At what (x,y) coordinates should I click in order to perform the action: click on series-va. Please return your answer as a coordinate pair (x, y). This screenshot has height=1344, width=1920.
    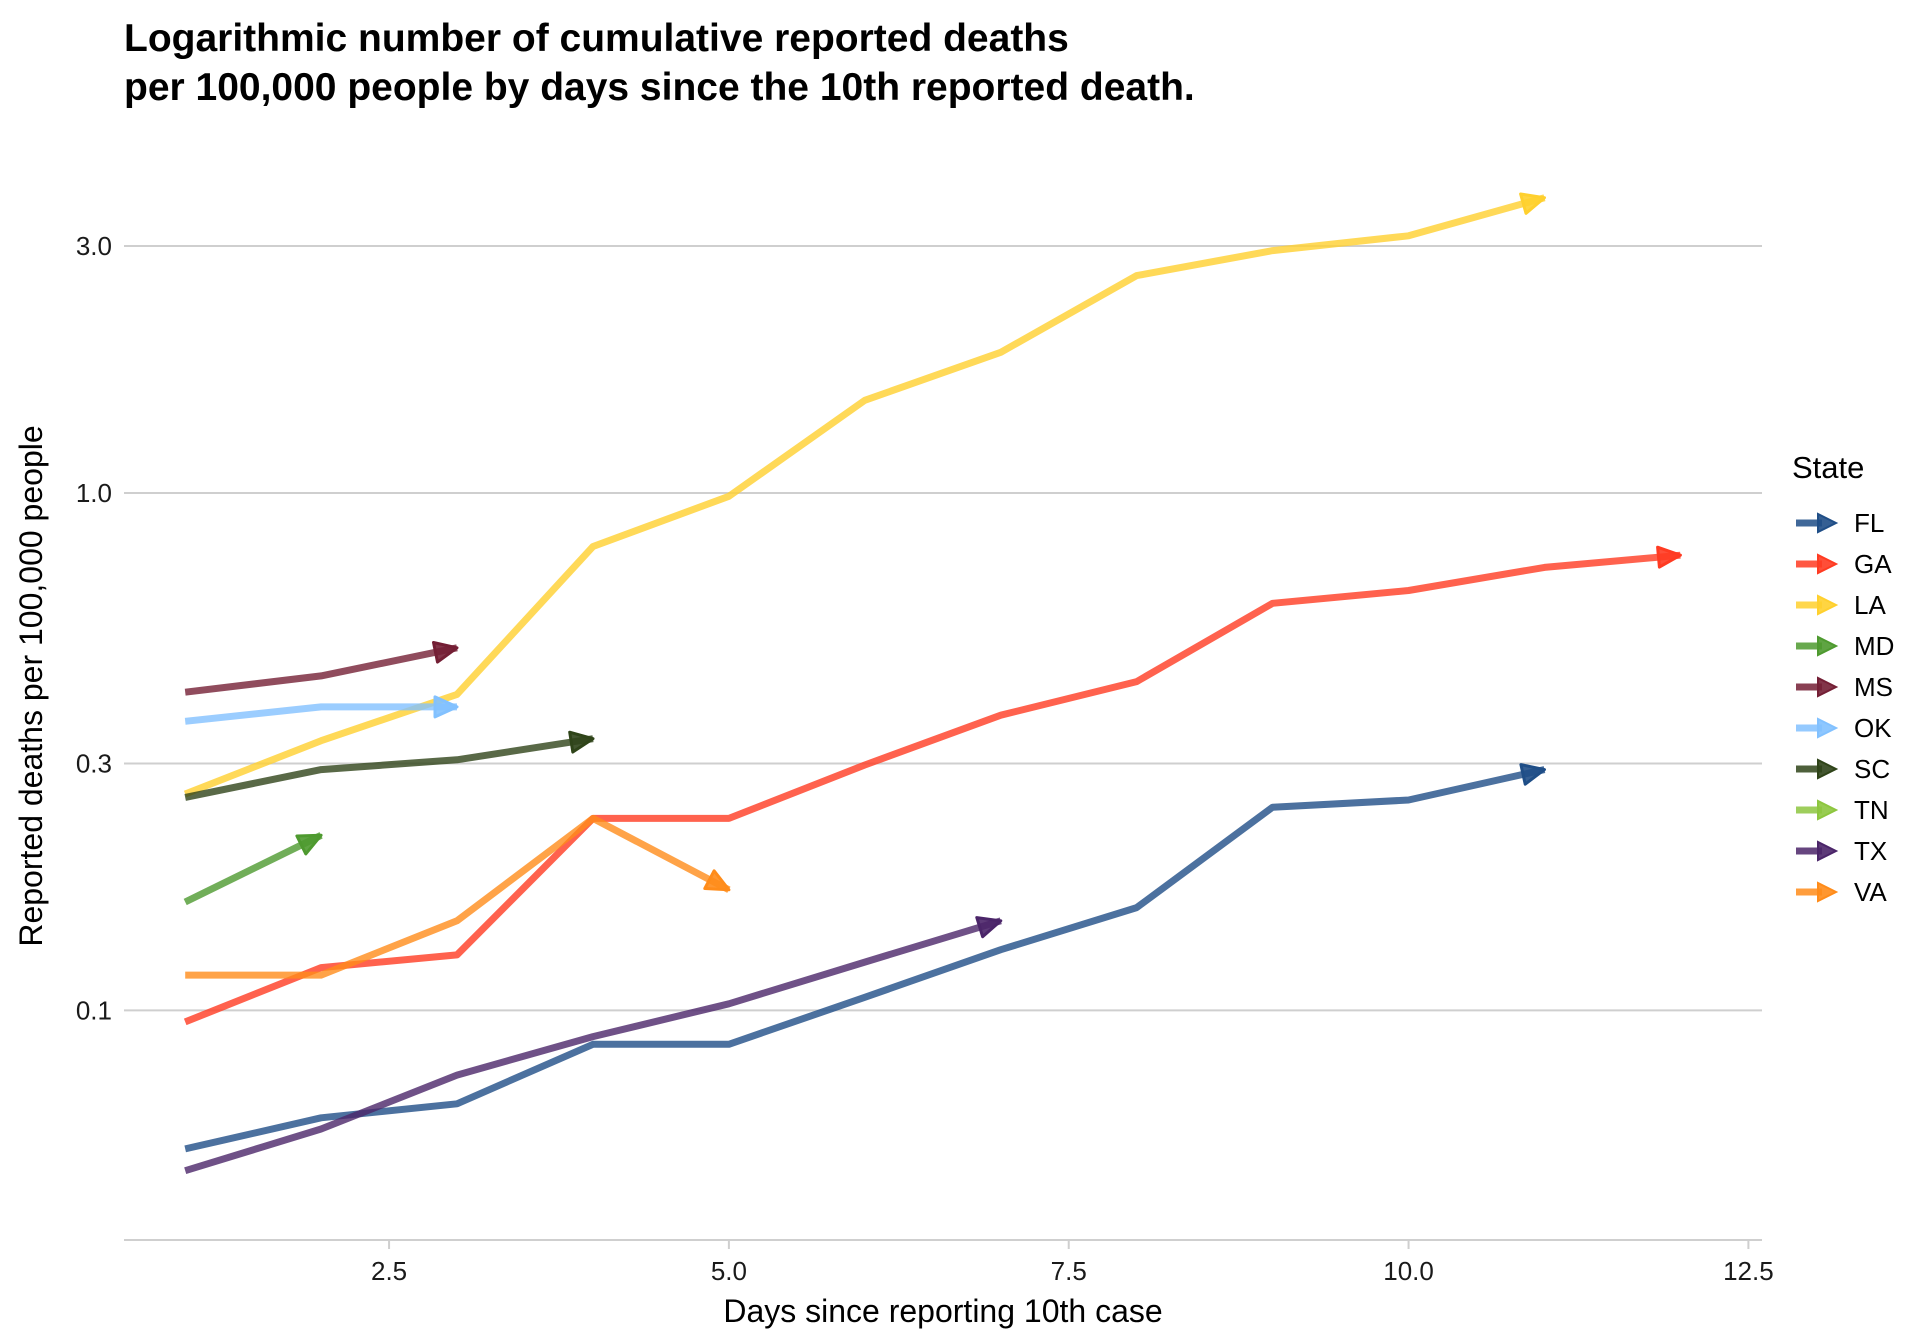
    Looking at the image, I should click on (456, 896).